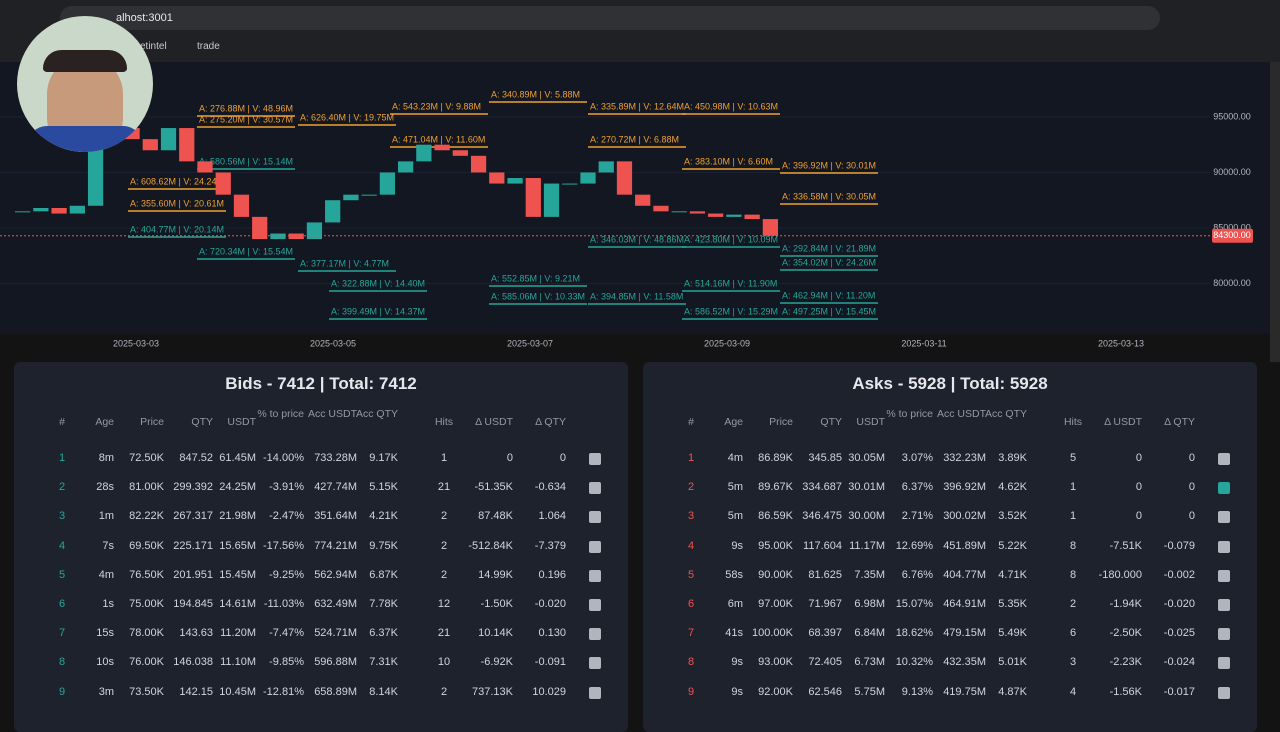  Describe the element at coordinates (610, 18) in the screenshot. I see `url-bar: alhost:3001` at that location.